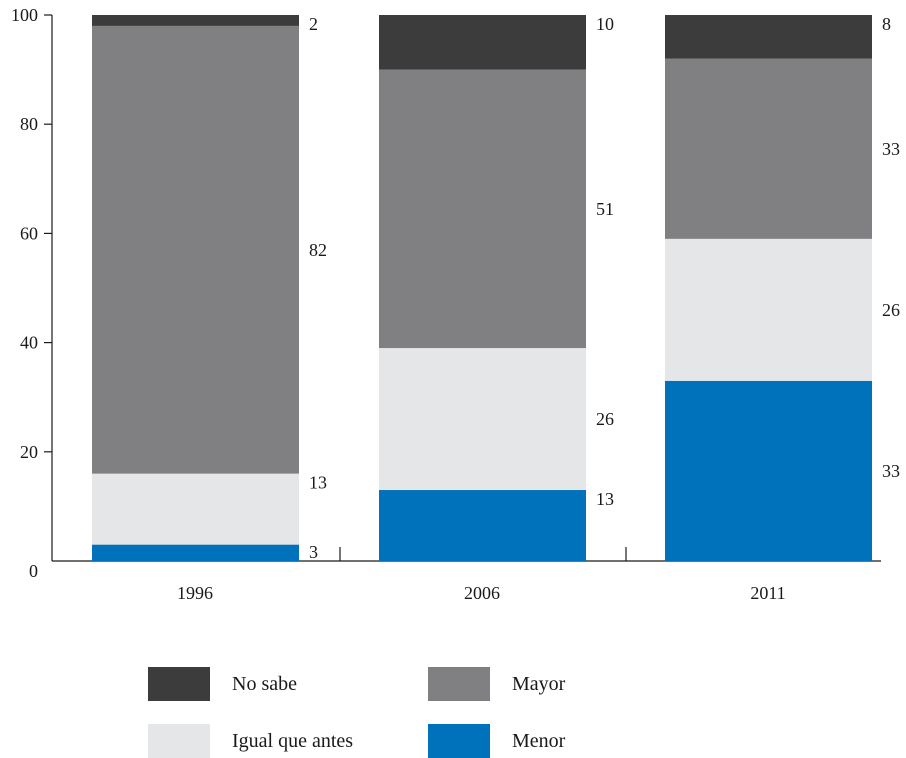  Describe the element at coordinates (313, 24) in the screenshot. I see `bar-value-label: 2` at that location.